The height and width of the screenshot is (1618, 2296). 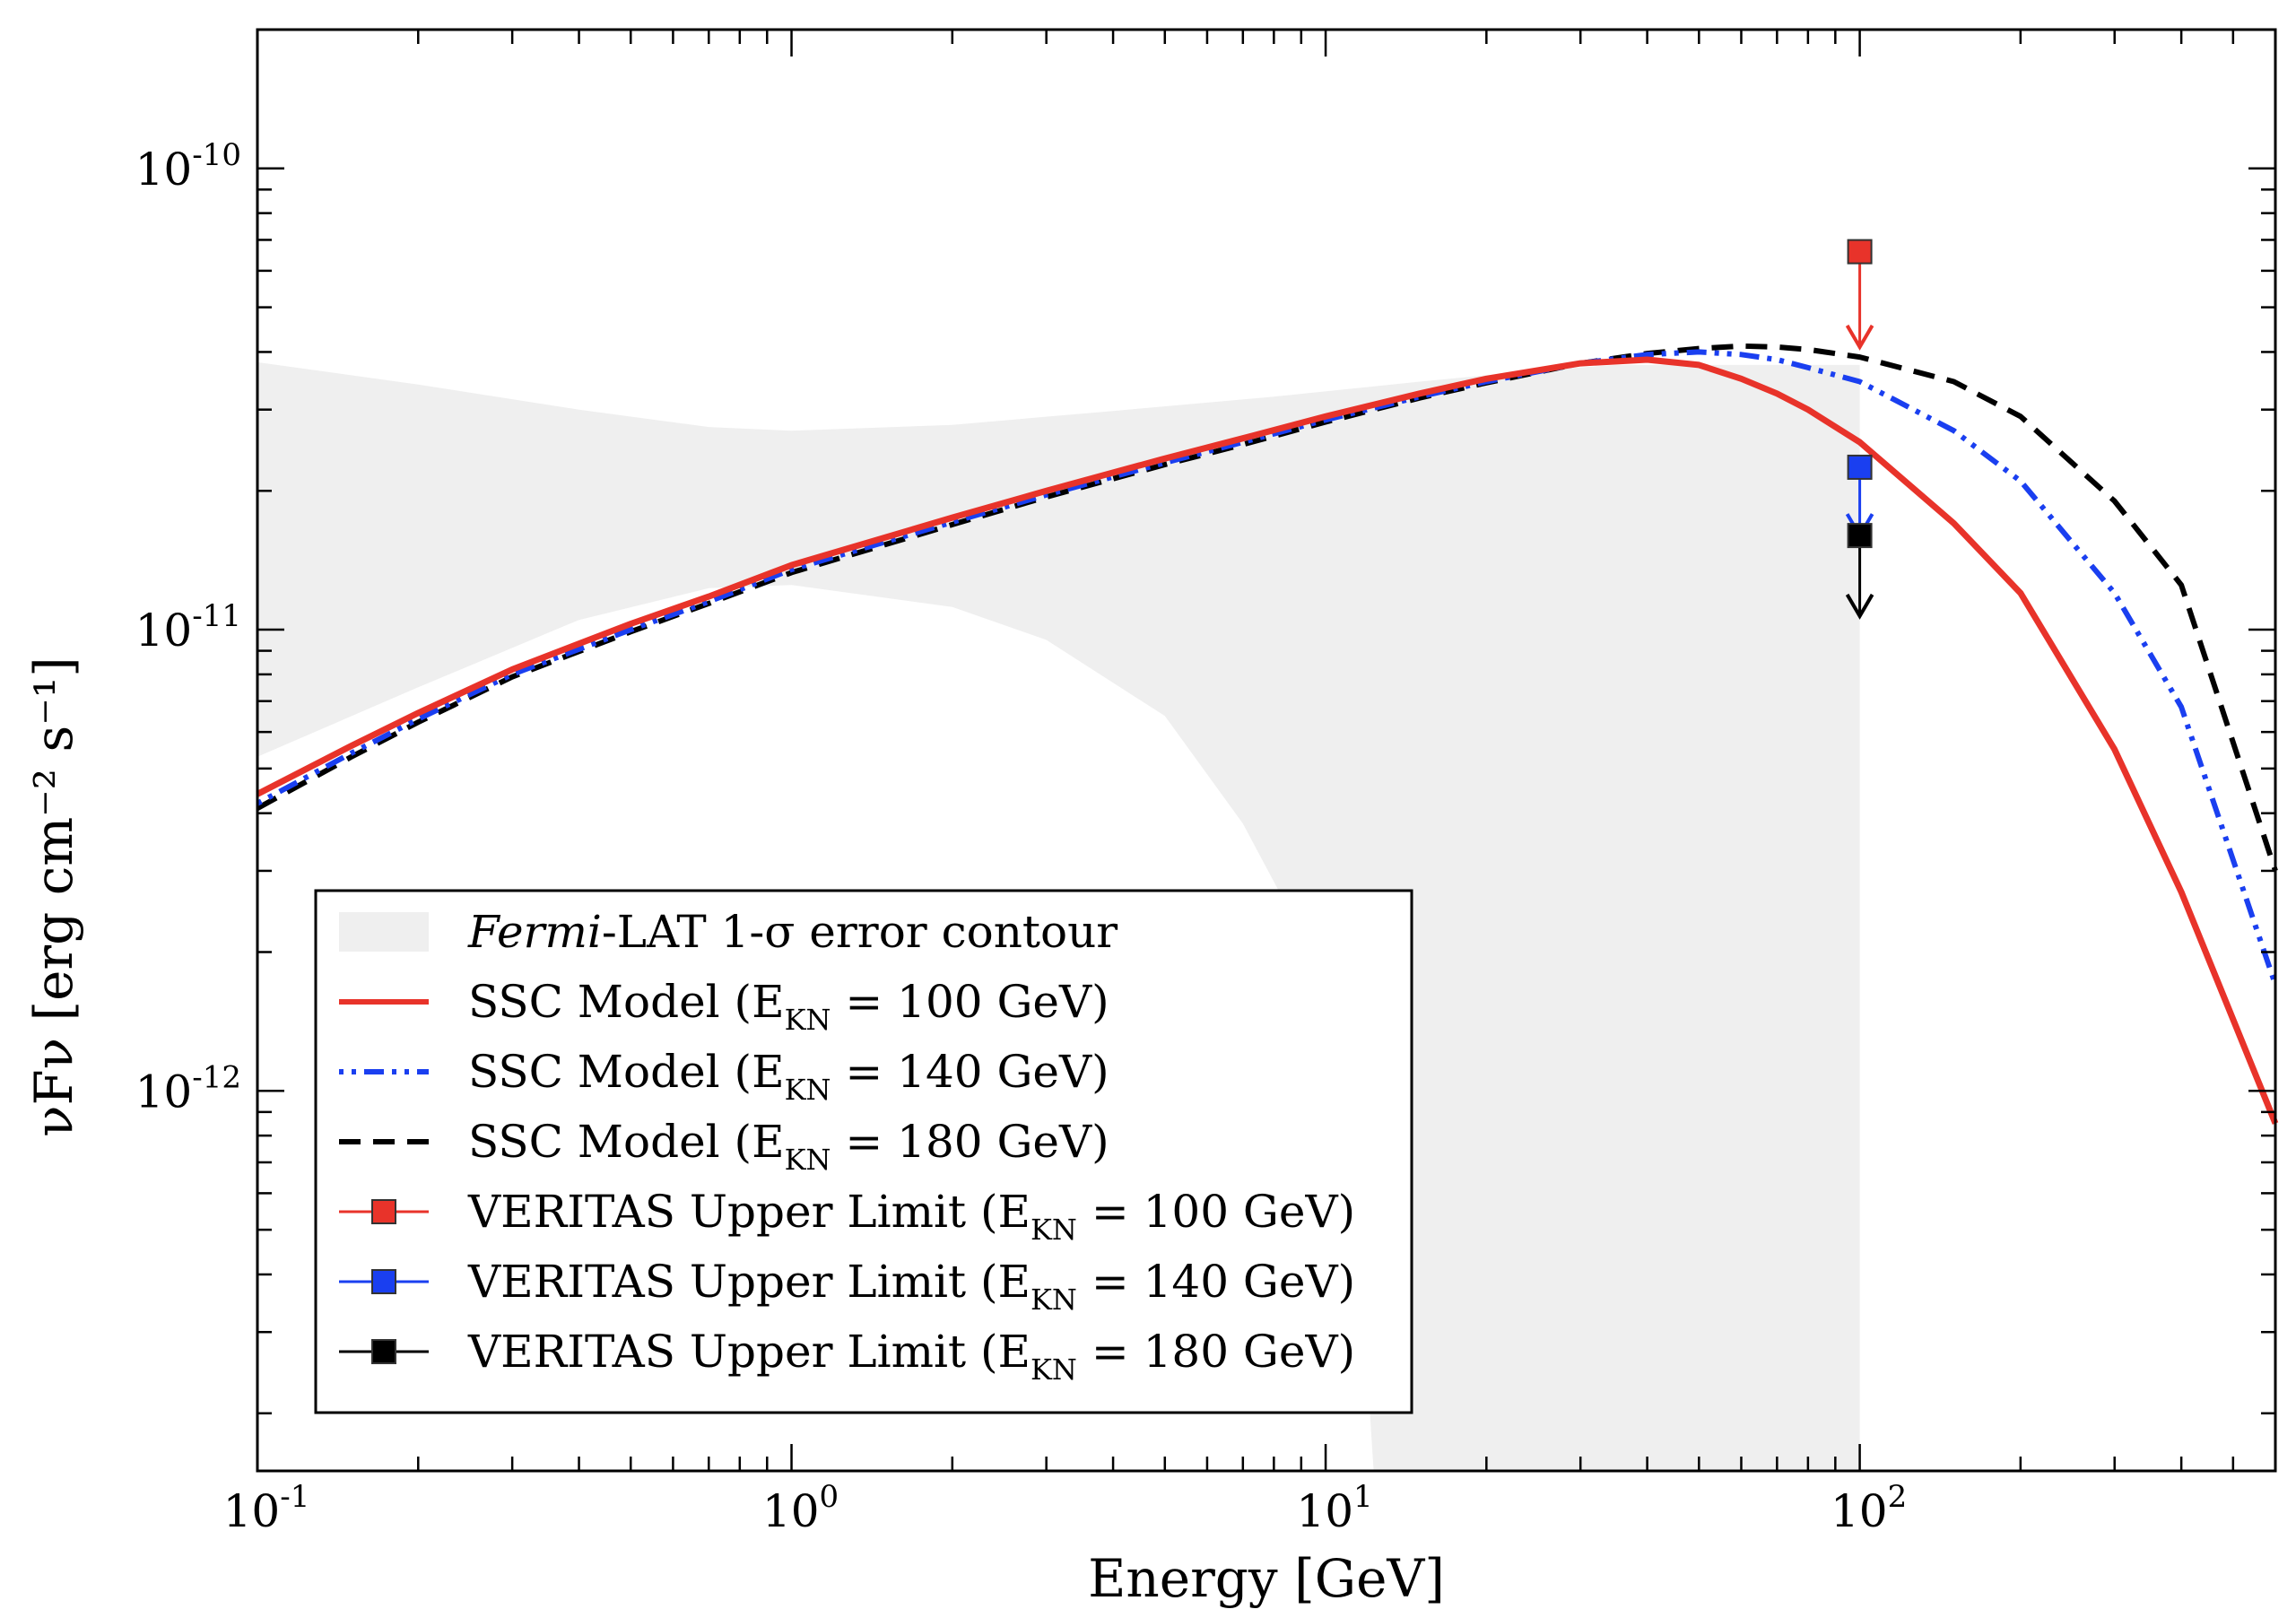 What do you see at coordinates (788, 1076) in the screenshot?
I see `legend-label-model-1: SSC Model (EKN = 140 GeV)` at bounding box center [788, 1076].